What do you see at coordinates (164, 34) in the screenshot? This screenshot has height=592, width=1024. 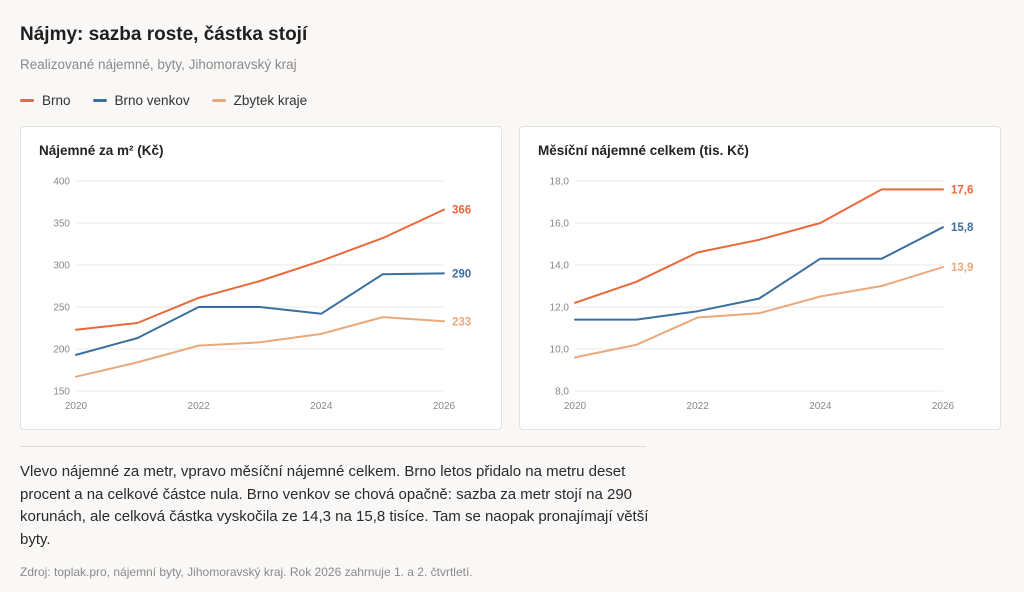 I see `page-title: Nájmy: sazba roste, částka stojí` at bounding box center [164, 34].